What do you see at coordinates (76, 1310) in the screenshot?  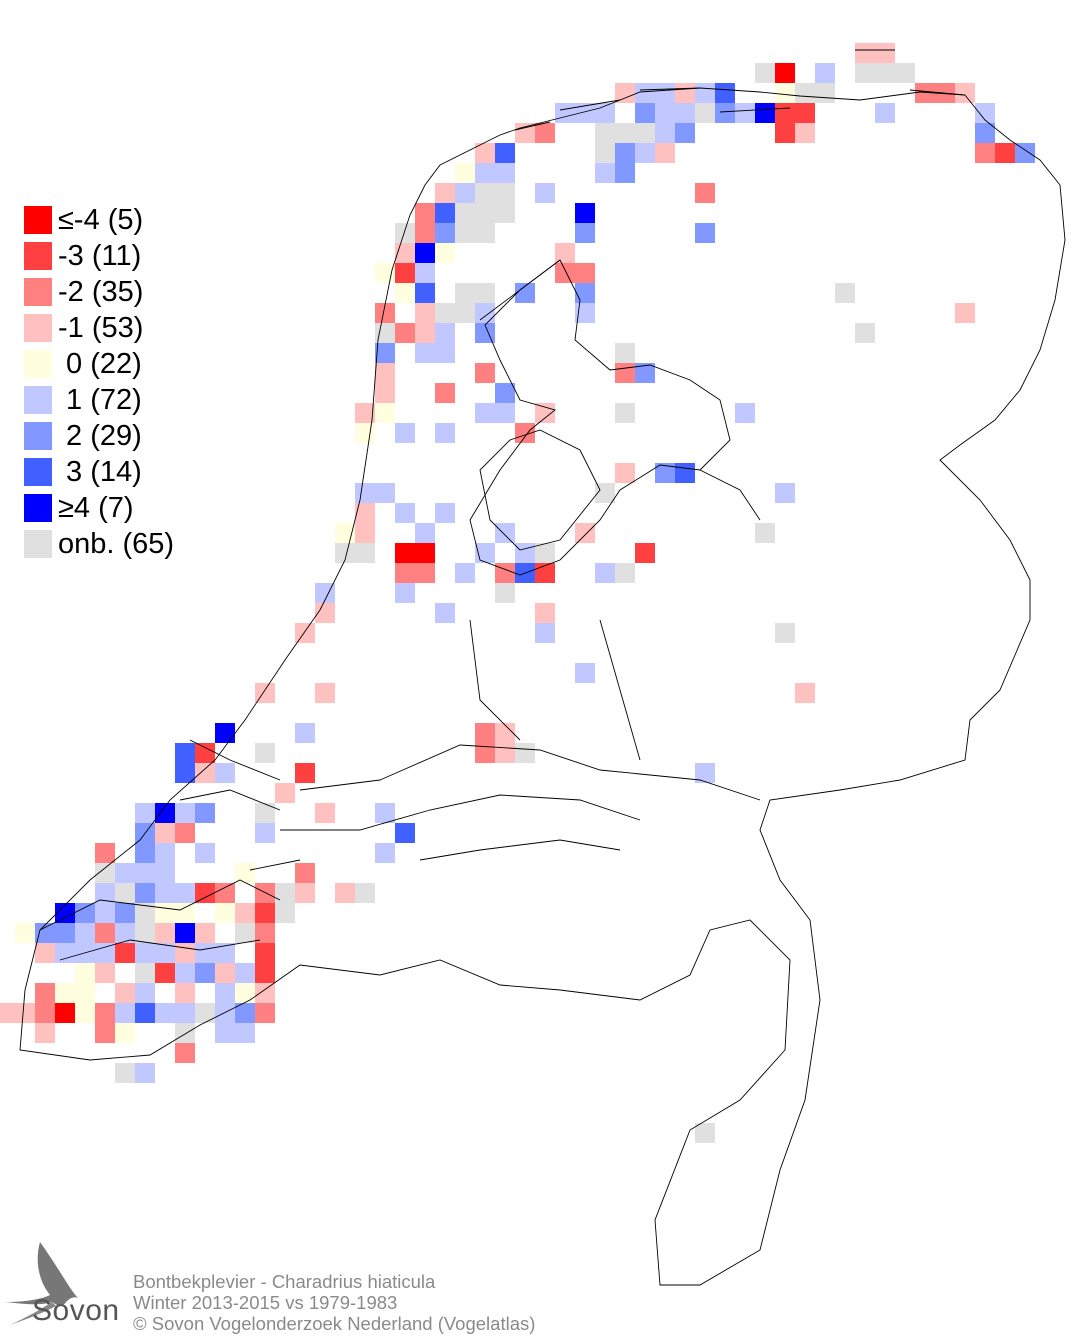 I see `logo-text: Sovon` at bounding box center [76, 1310].